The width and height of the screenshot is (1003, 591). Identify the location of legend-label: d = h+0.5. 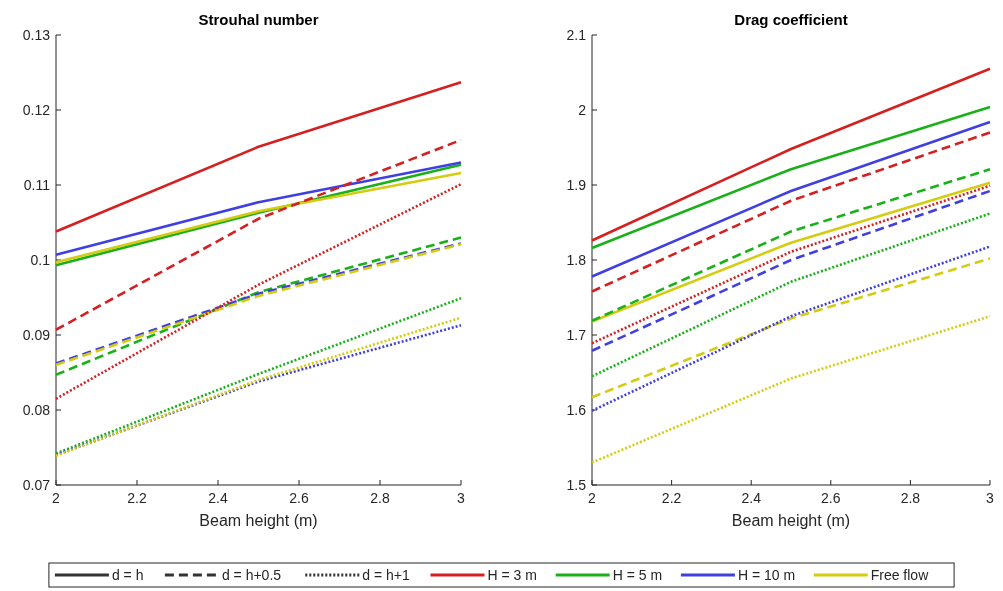
(251, 574).